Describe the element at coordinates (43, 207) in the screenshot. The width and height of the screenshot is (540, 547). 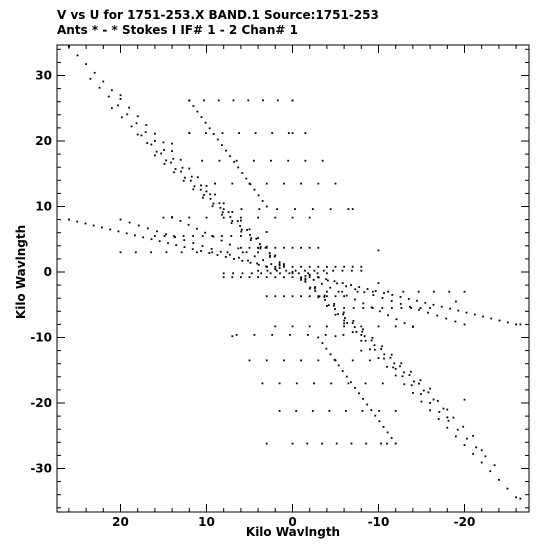
I see `y-tick-label: 10` at that location.